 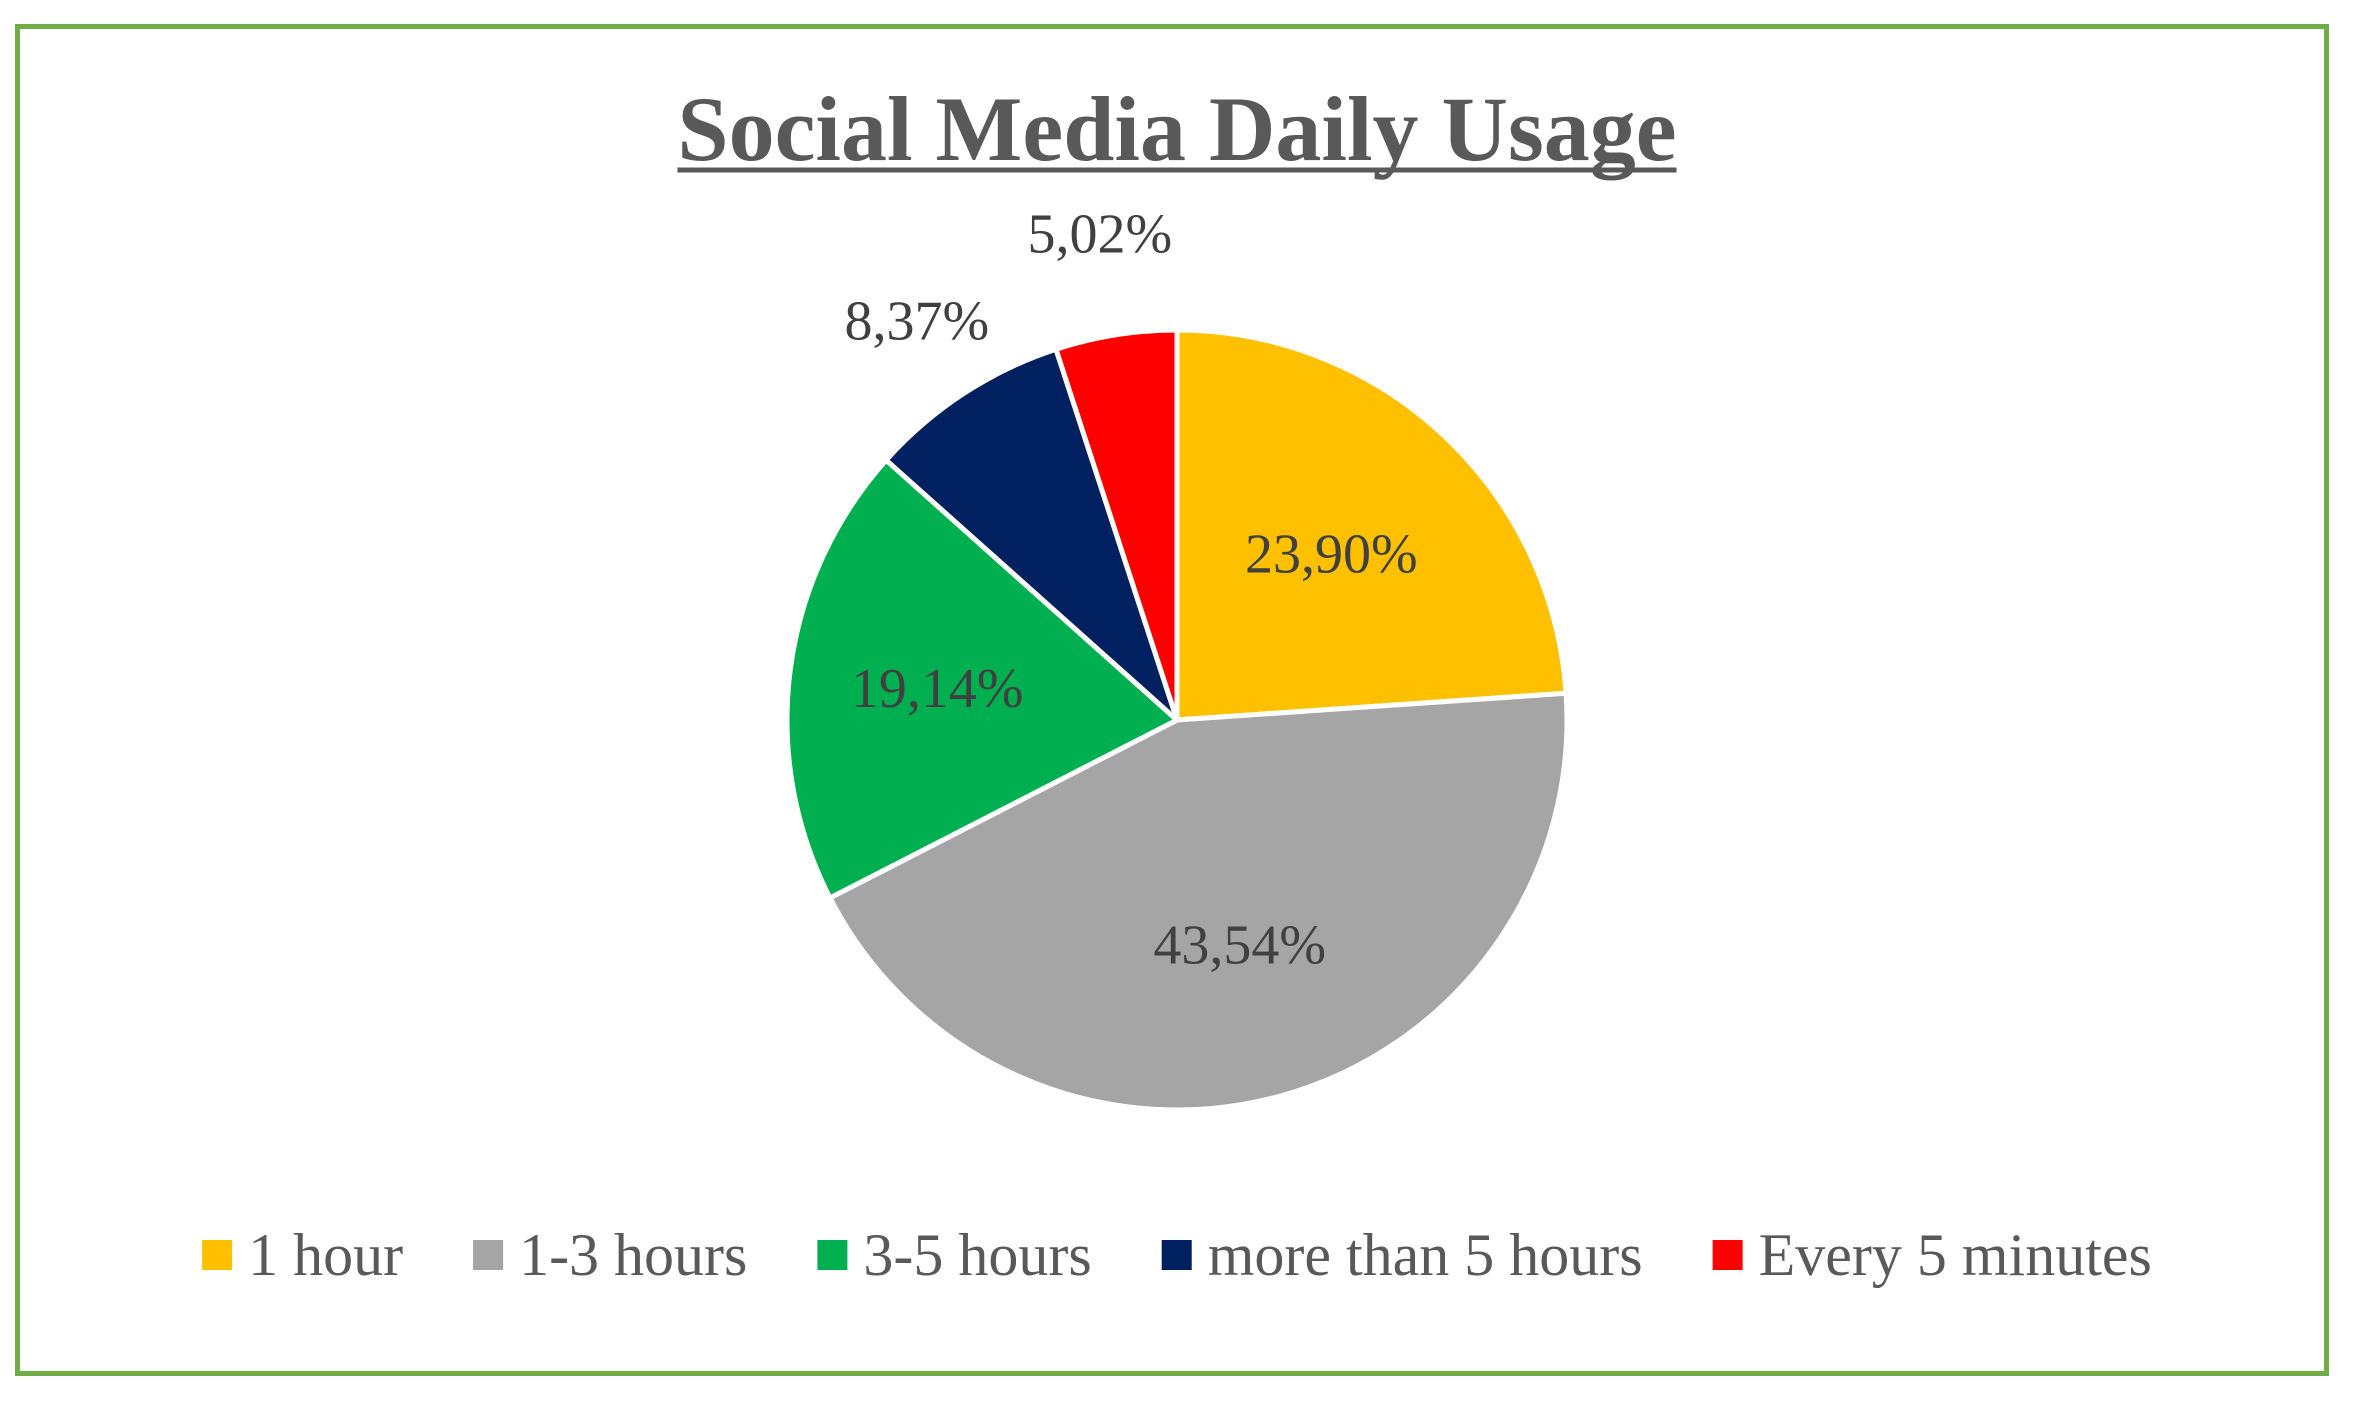 What do you see at coordinates (488, 1255) in the screenshot?
I see `legend-swatch-1-3-hours` at bounding box center [488, 1255].